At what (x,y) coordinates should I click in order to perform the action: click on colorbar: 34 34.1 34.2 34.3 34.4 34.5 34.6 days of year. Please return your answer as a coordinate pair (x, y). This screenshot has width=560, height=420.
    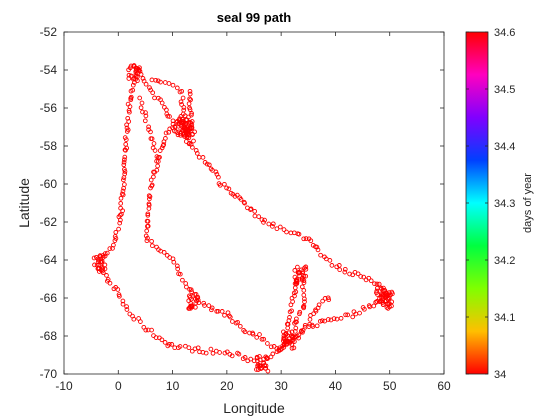
    Looking at the image, I should click on (499, 204).